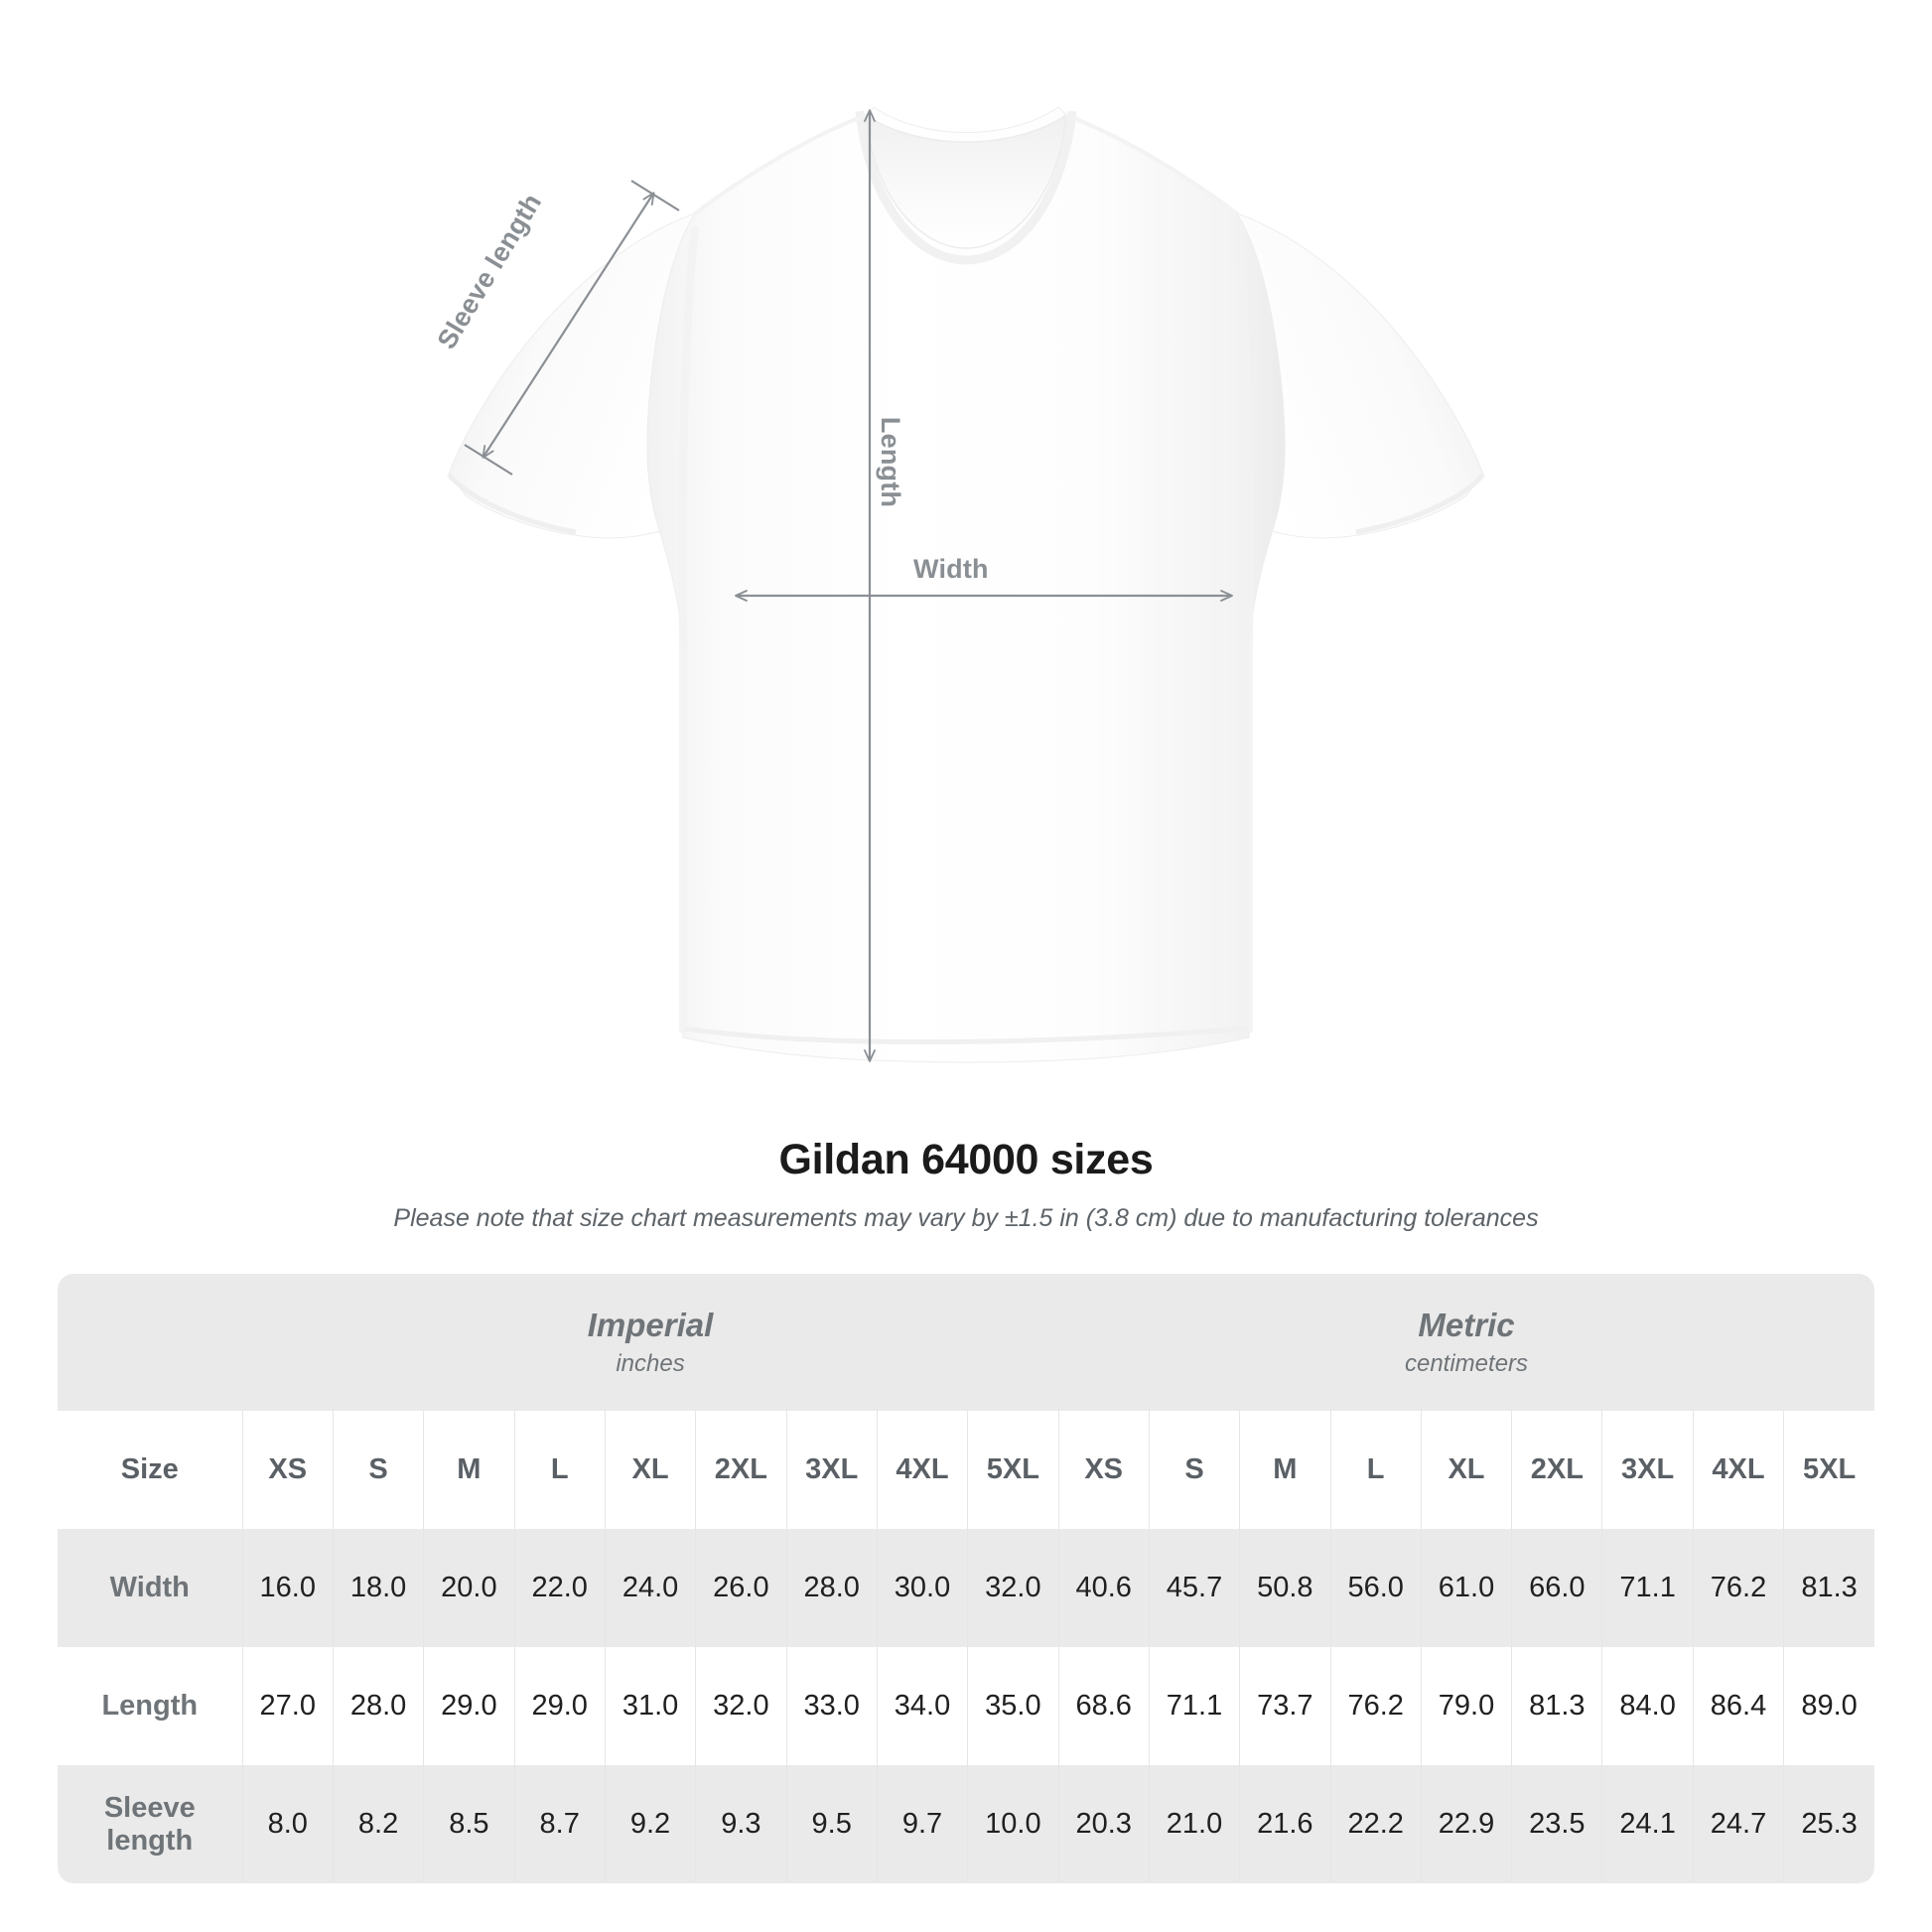 The height and width of the screenshot is (1932, 1932). Describe the element at coordinates (741, 1706) in the screenshot. I see `length-imp-5: 32.0` at that location.